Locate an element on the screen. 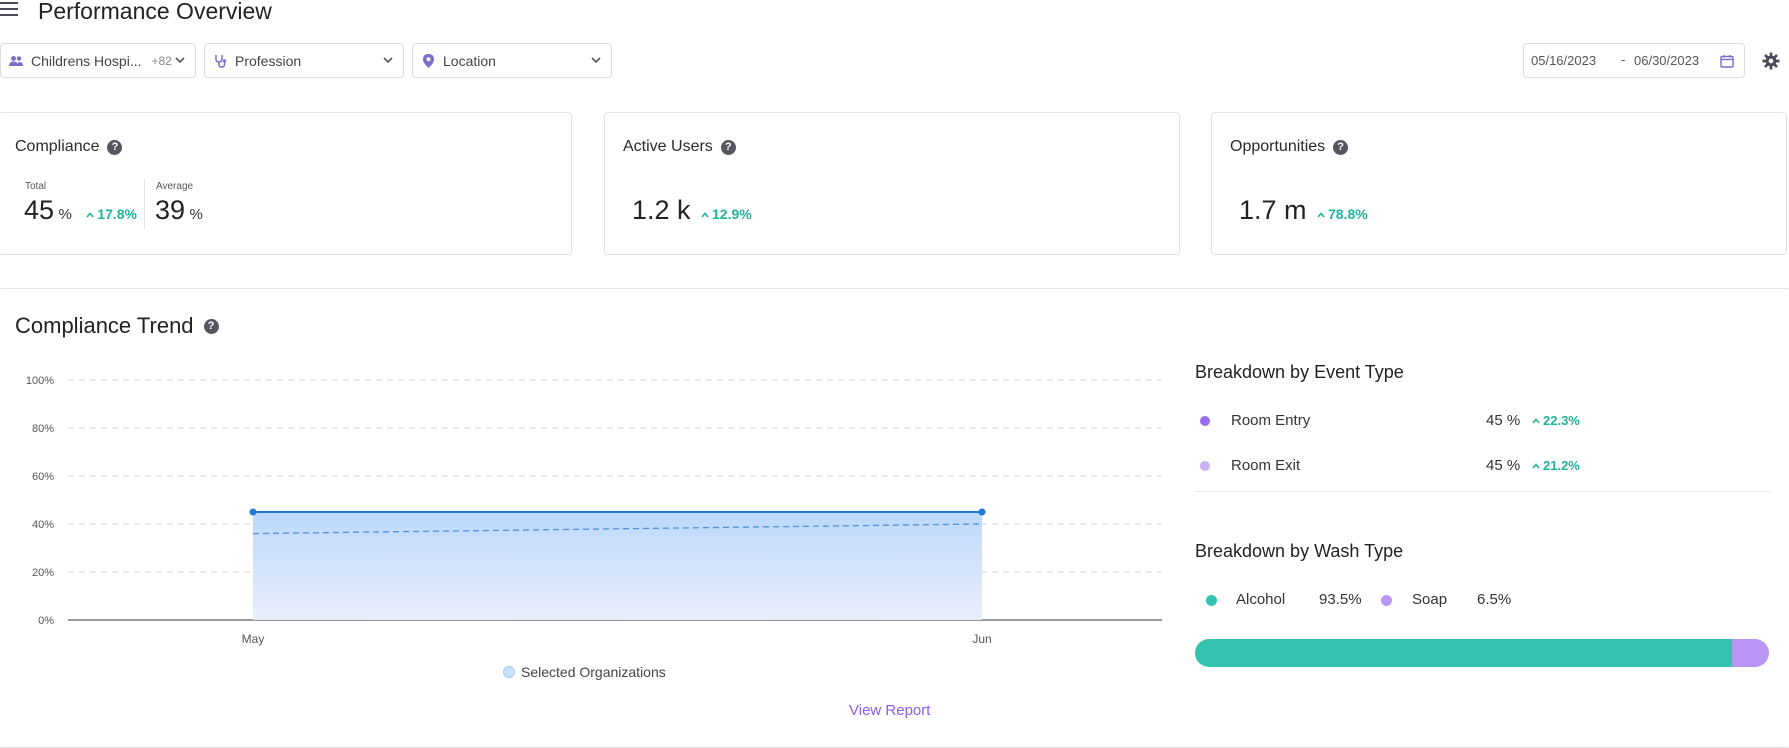 The width and height of the screenshot is (1789, 748). organization-filter: Childrens Hospi... +82 is located at coordinates (98, 60).